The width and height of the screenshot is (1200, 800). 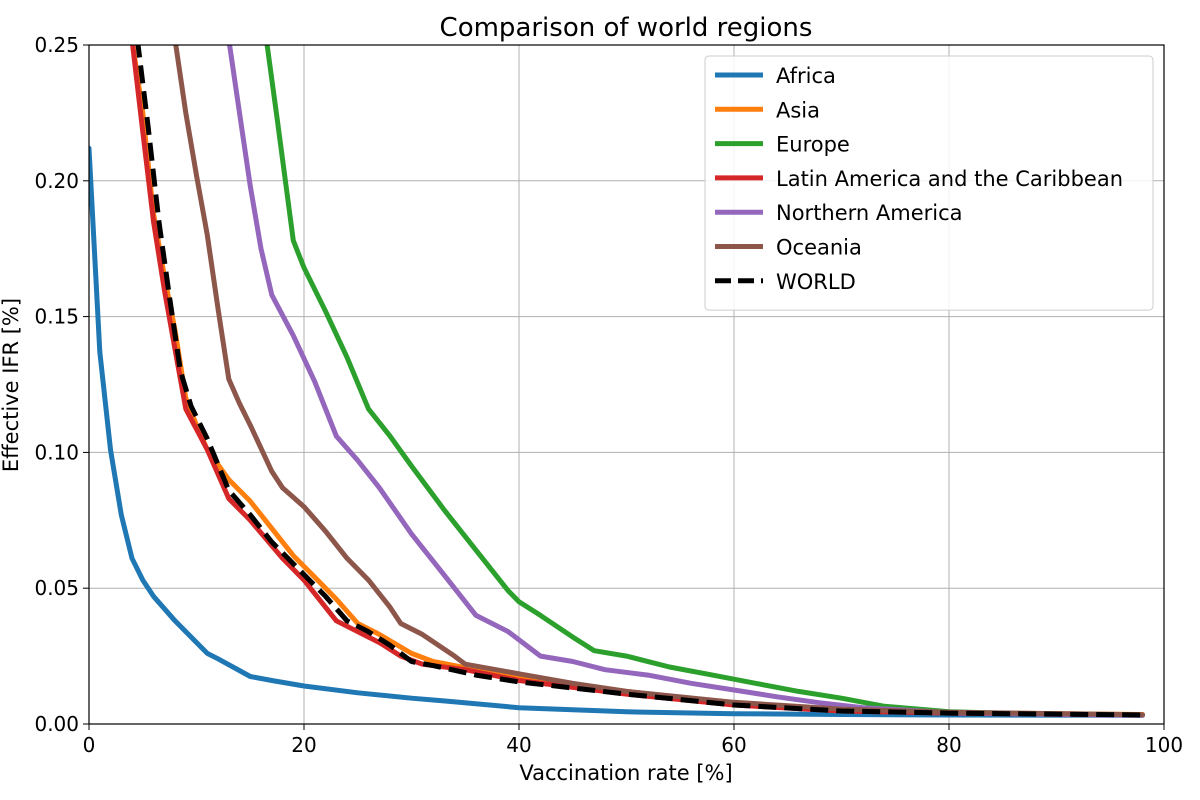 I want to click on chart-title: Comparison of world regions, so click(x=626, y=28).